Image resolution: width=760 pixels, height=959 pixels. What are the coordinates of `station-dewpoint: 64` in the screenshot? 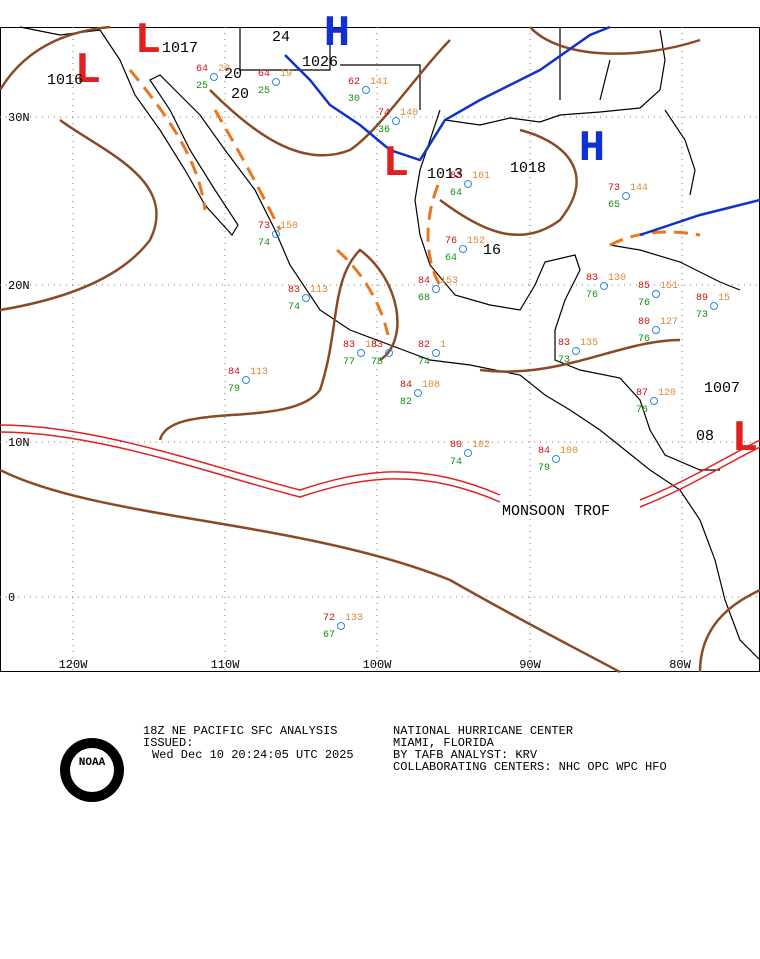 It's located at (451, 258).